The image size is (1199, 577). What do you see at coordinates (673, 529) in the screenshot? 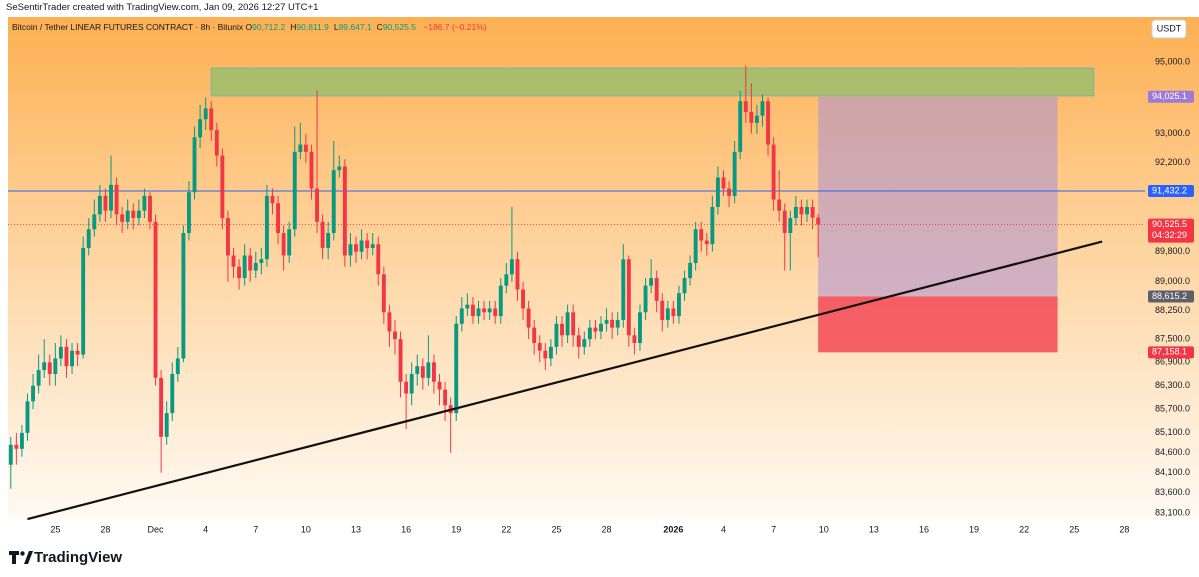
I see `x-tick-label: 2026` at bounding box center [673, 529].